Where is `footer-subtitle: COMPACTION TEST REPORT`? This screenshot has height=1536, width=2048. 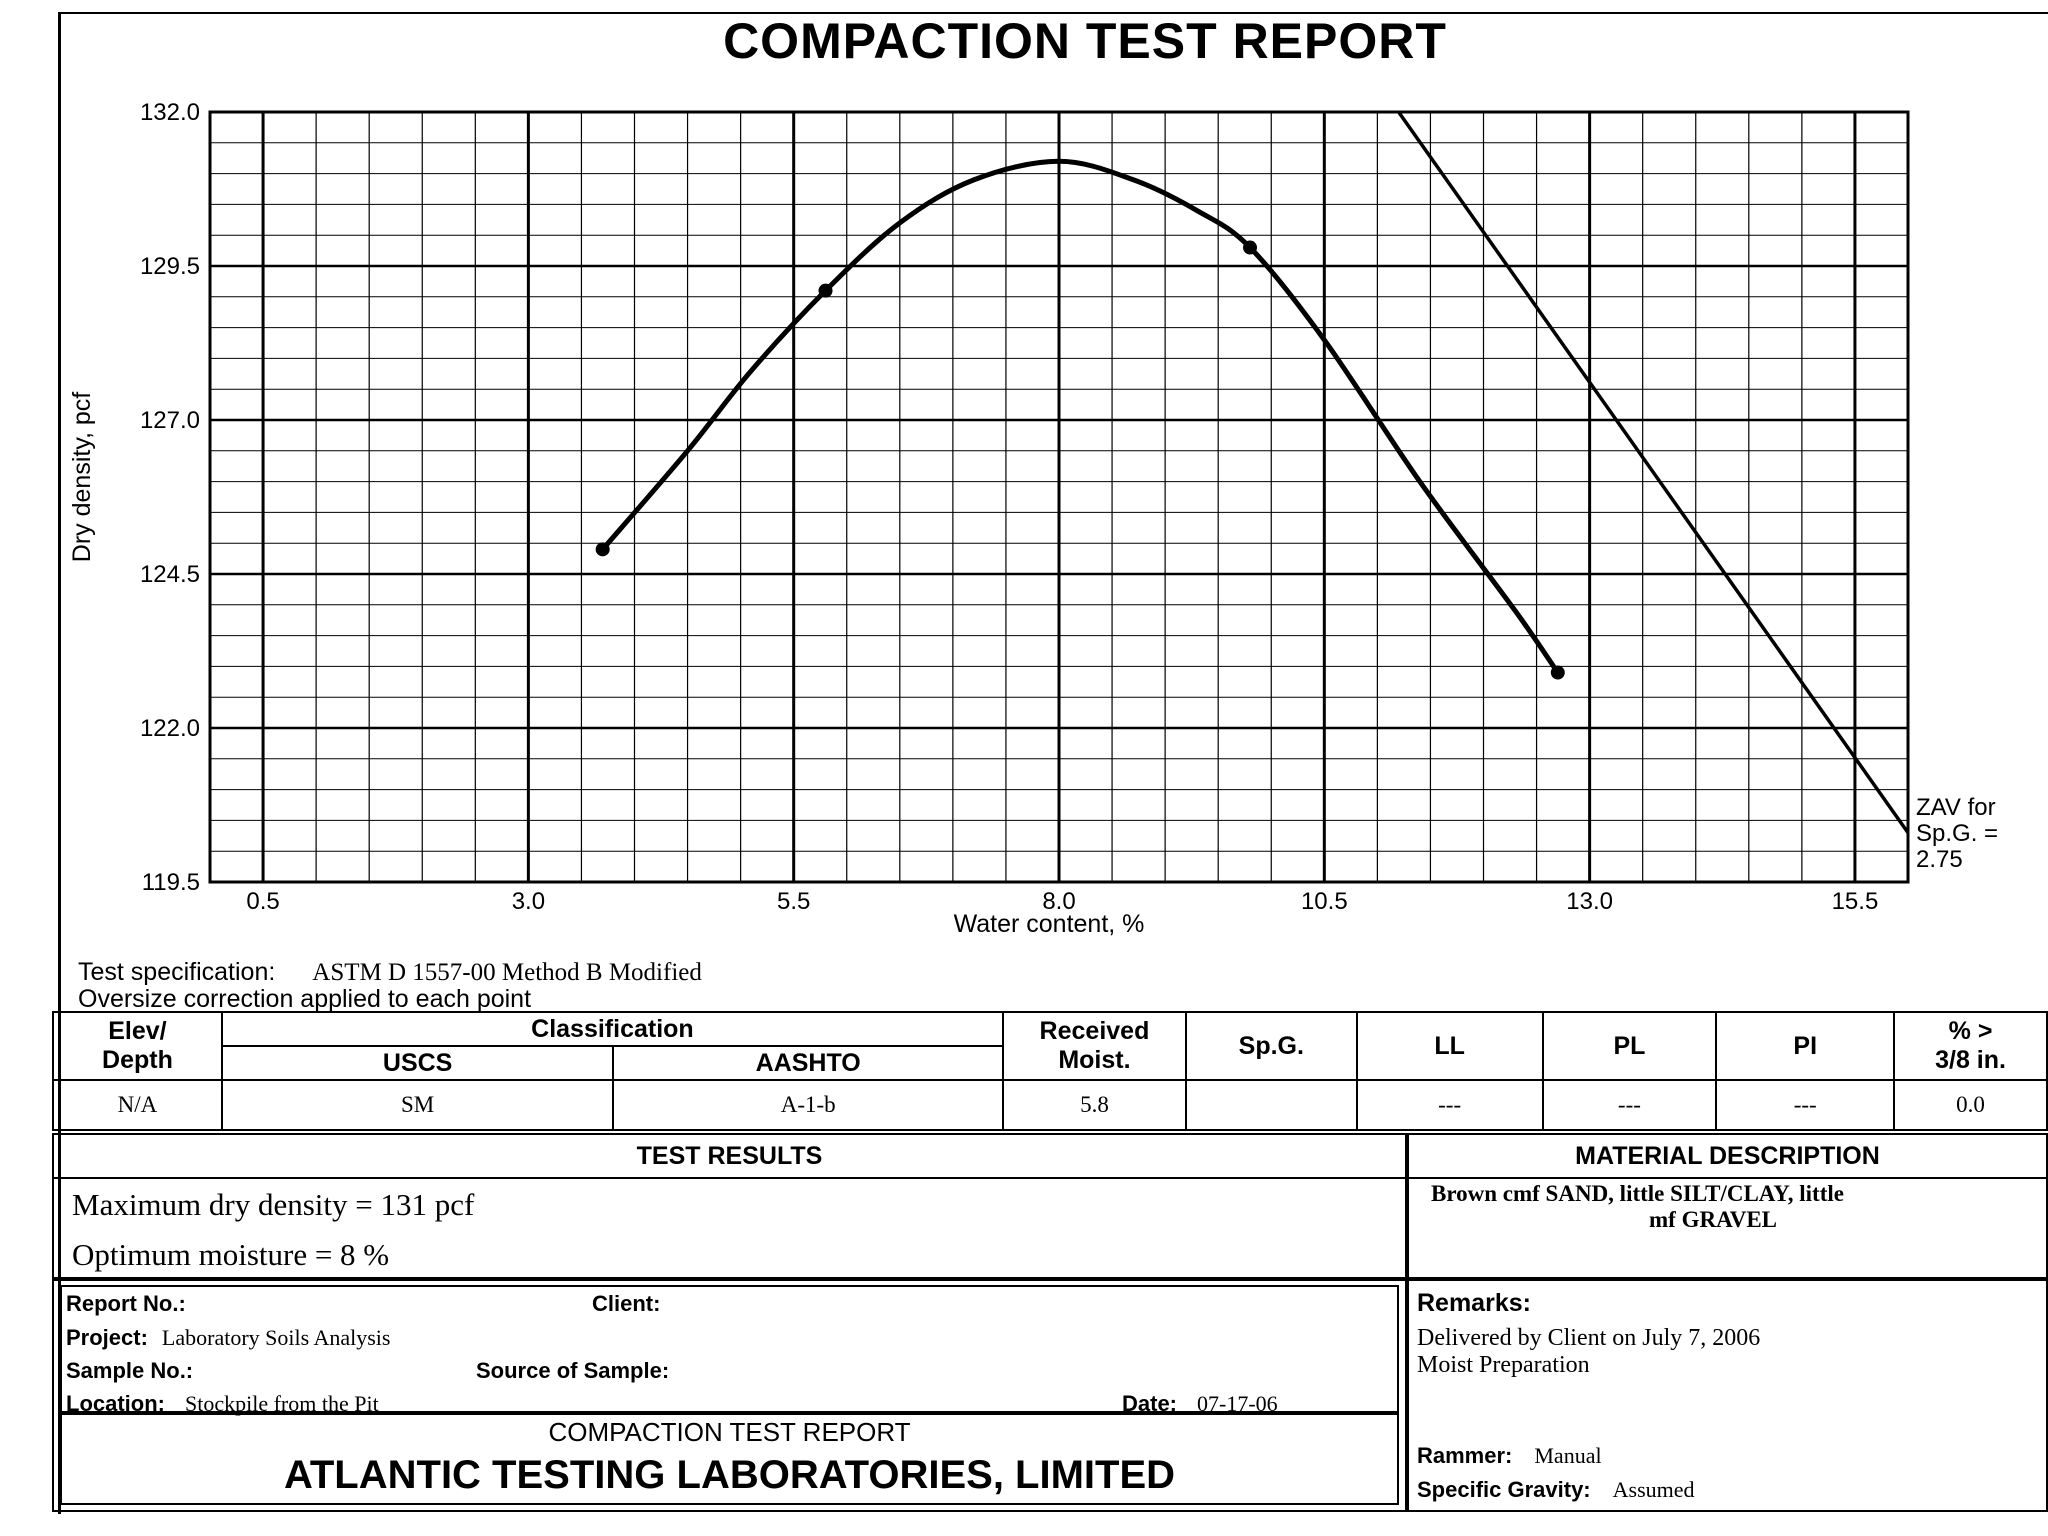 footer-subtitle: COMPACTION TEST REPORT is located at coordinates (729, 1432).